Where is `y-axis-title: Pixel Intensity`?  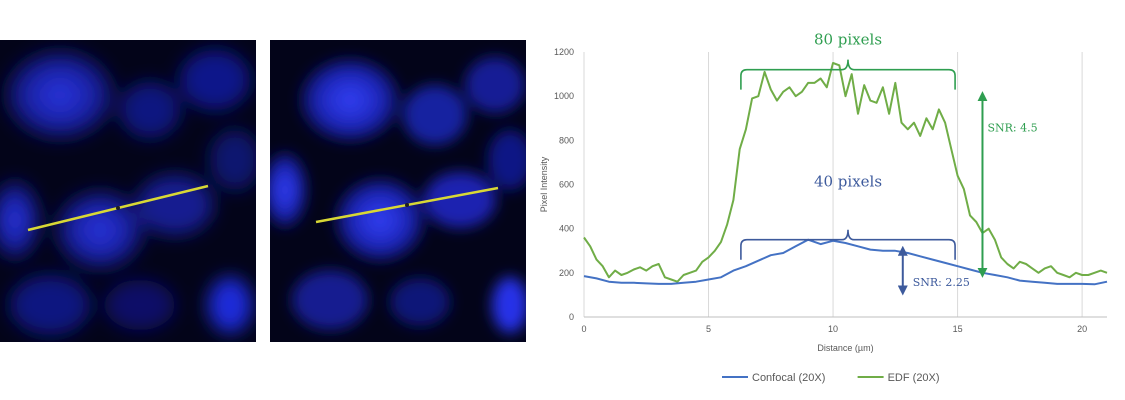
y-axis-title: Pixel Intensity is located at coordinates (544, 184).